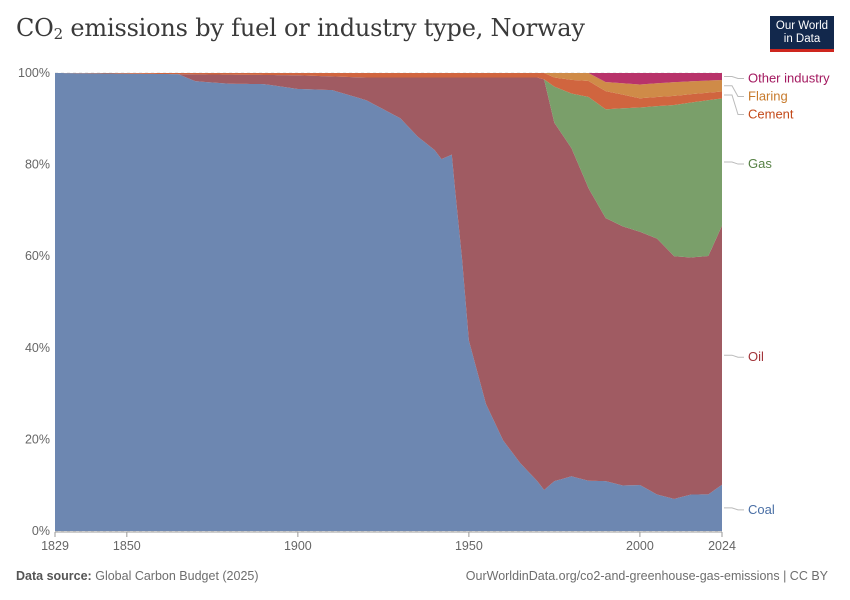 The height and width of the screenshot is (600, 850). I want to click on area-other-industry, so click(388, 79).